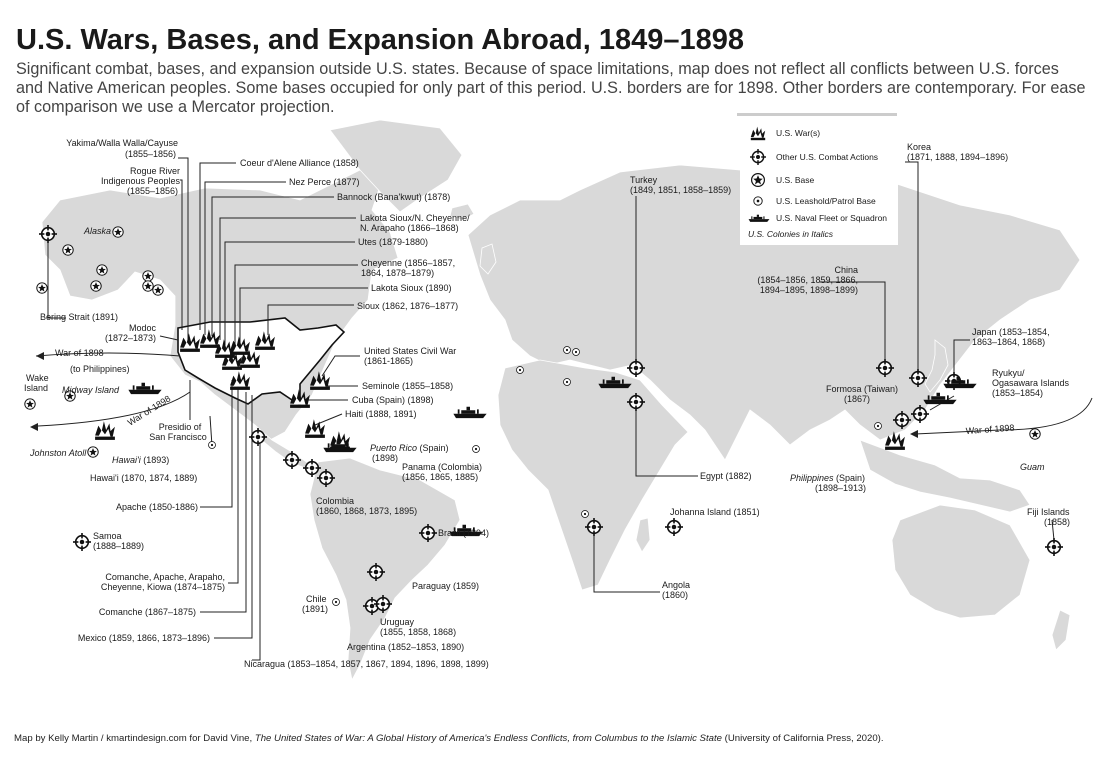 The width and height of the screenshot is (1100, 763). I want to click on label-civilwar-2: (1861-1865), so click(388, 361).